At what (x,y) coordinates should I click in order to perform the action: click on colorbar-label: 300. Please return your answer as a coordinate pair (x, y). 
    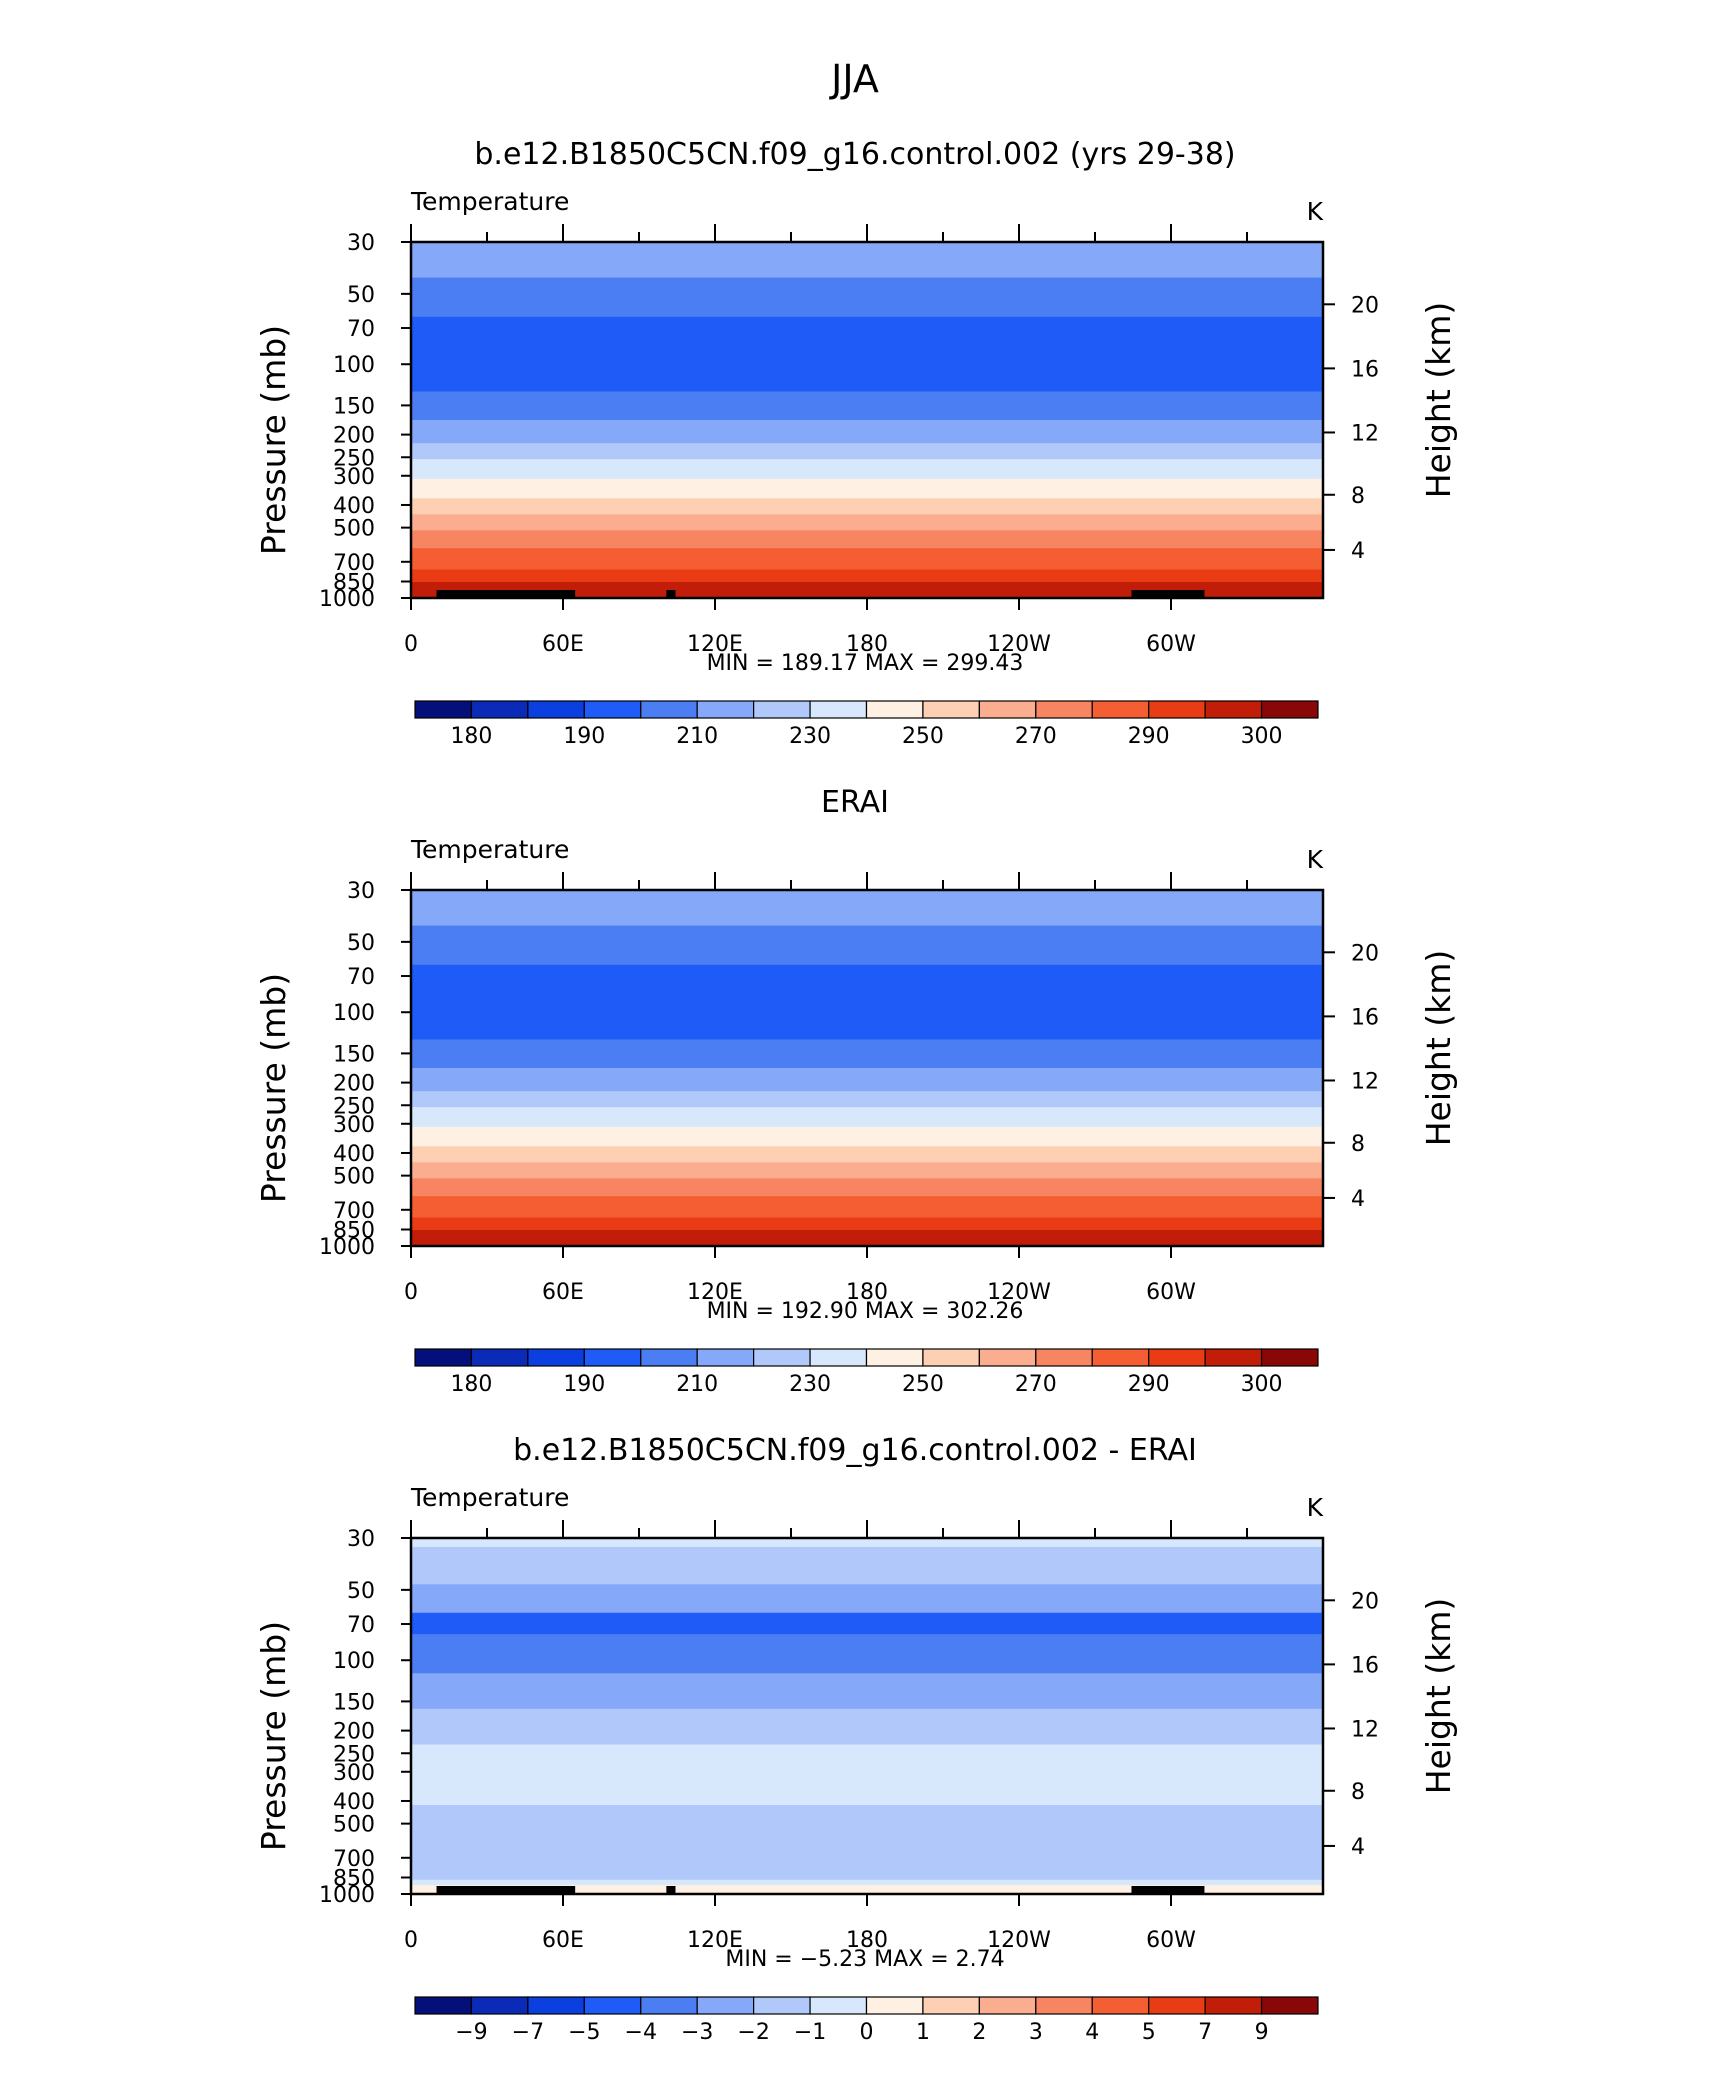
    Looking at the image, I should click on (1262, 736).